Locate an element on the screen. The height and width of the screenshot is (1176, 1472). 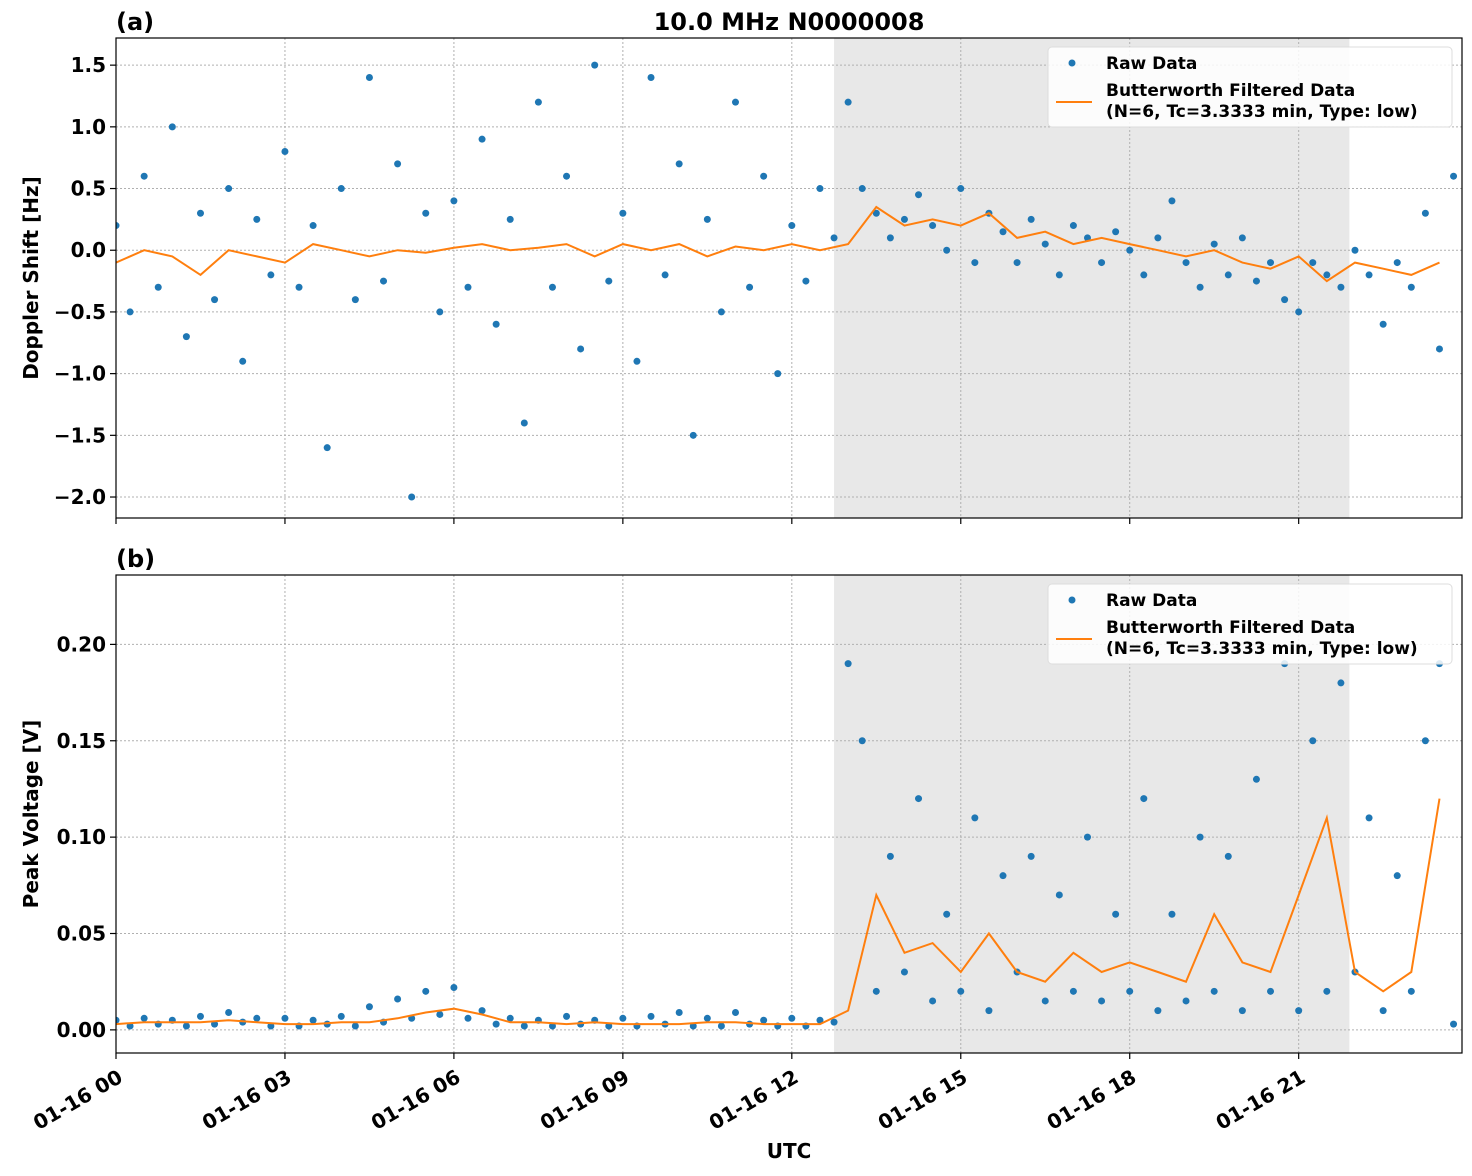
y-tick-label: 0.05 is located at coordinates (81, 934).